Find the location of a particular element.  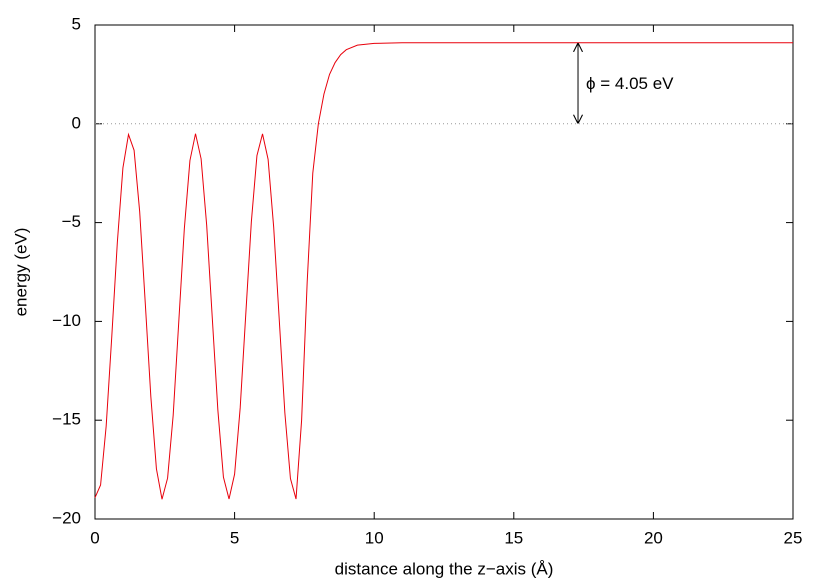

x-tick-label: 15 is located at coordinates (513, 537).